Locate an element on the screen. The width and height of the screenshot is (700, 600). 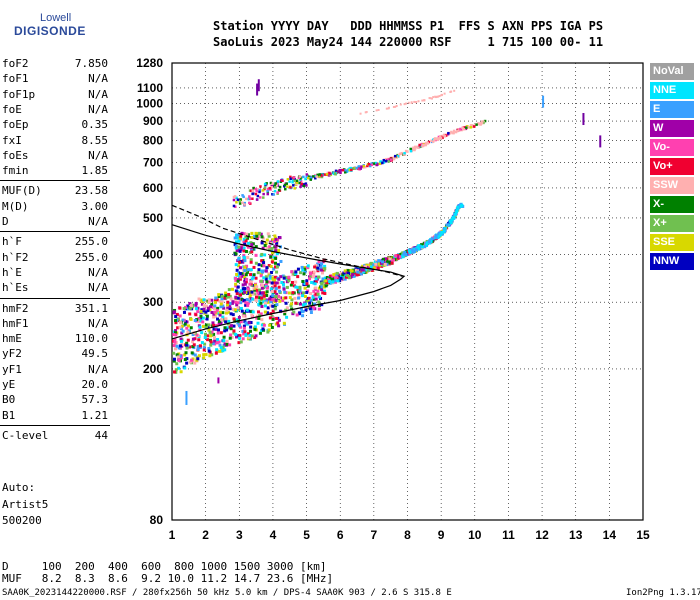
legend-item-e: E is located at coordinates (672, 109).